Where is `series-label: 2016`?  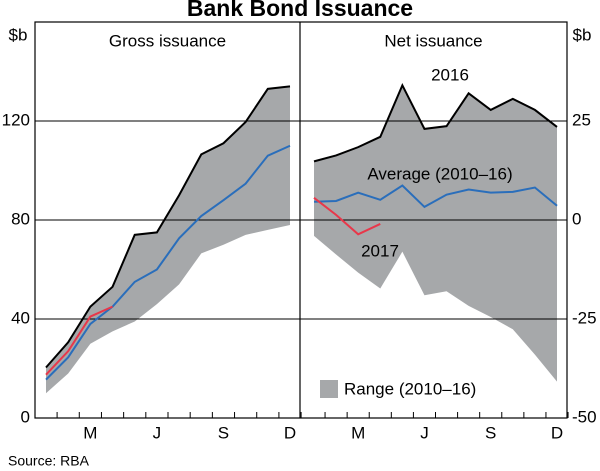
series-label: 2016 is located at coordinates (450, 74).